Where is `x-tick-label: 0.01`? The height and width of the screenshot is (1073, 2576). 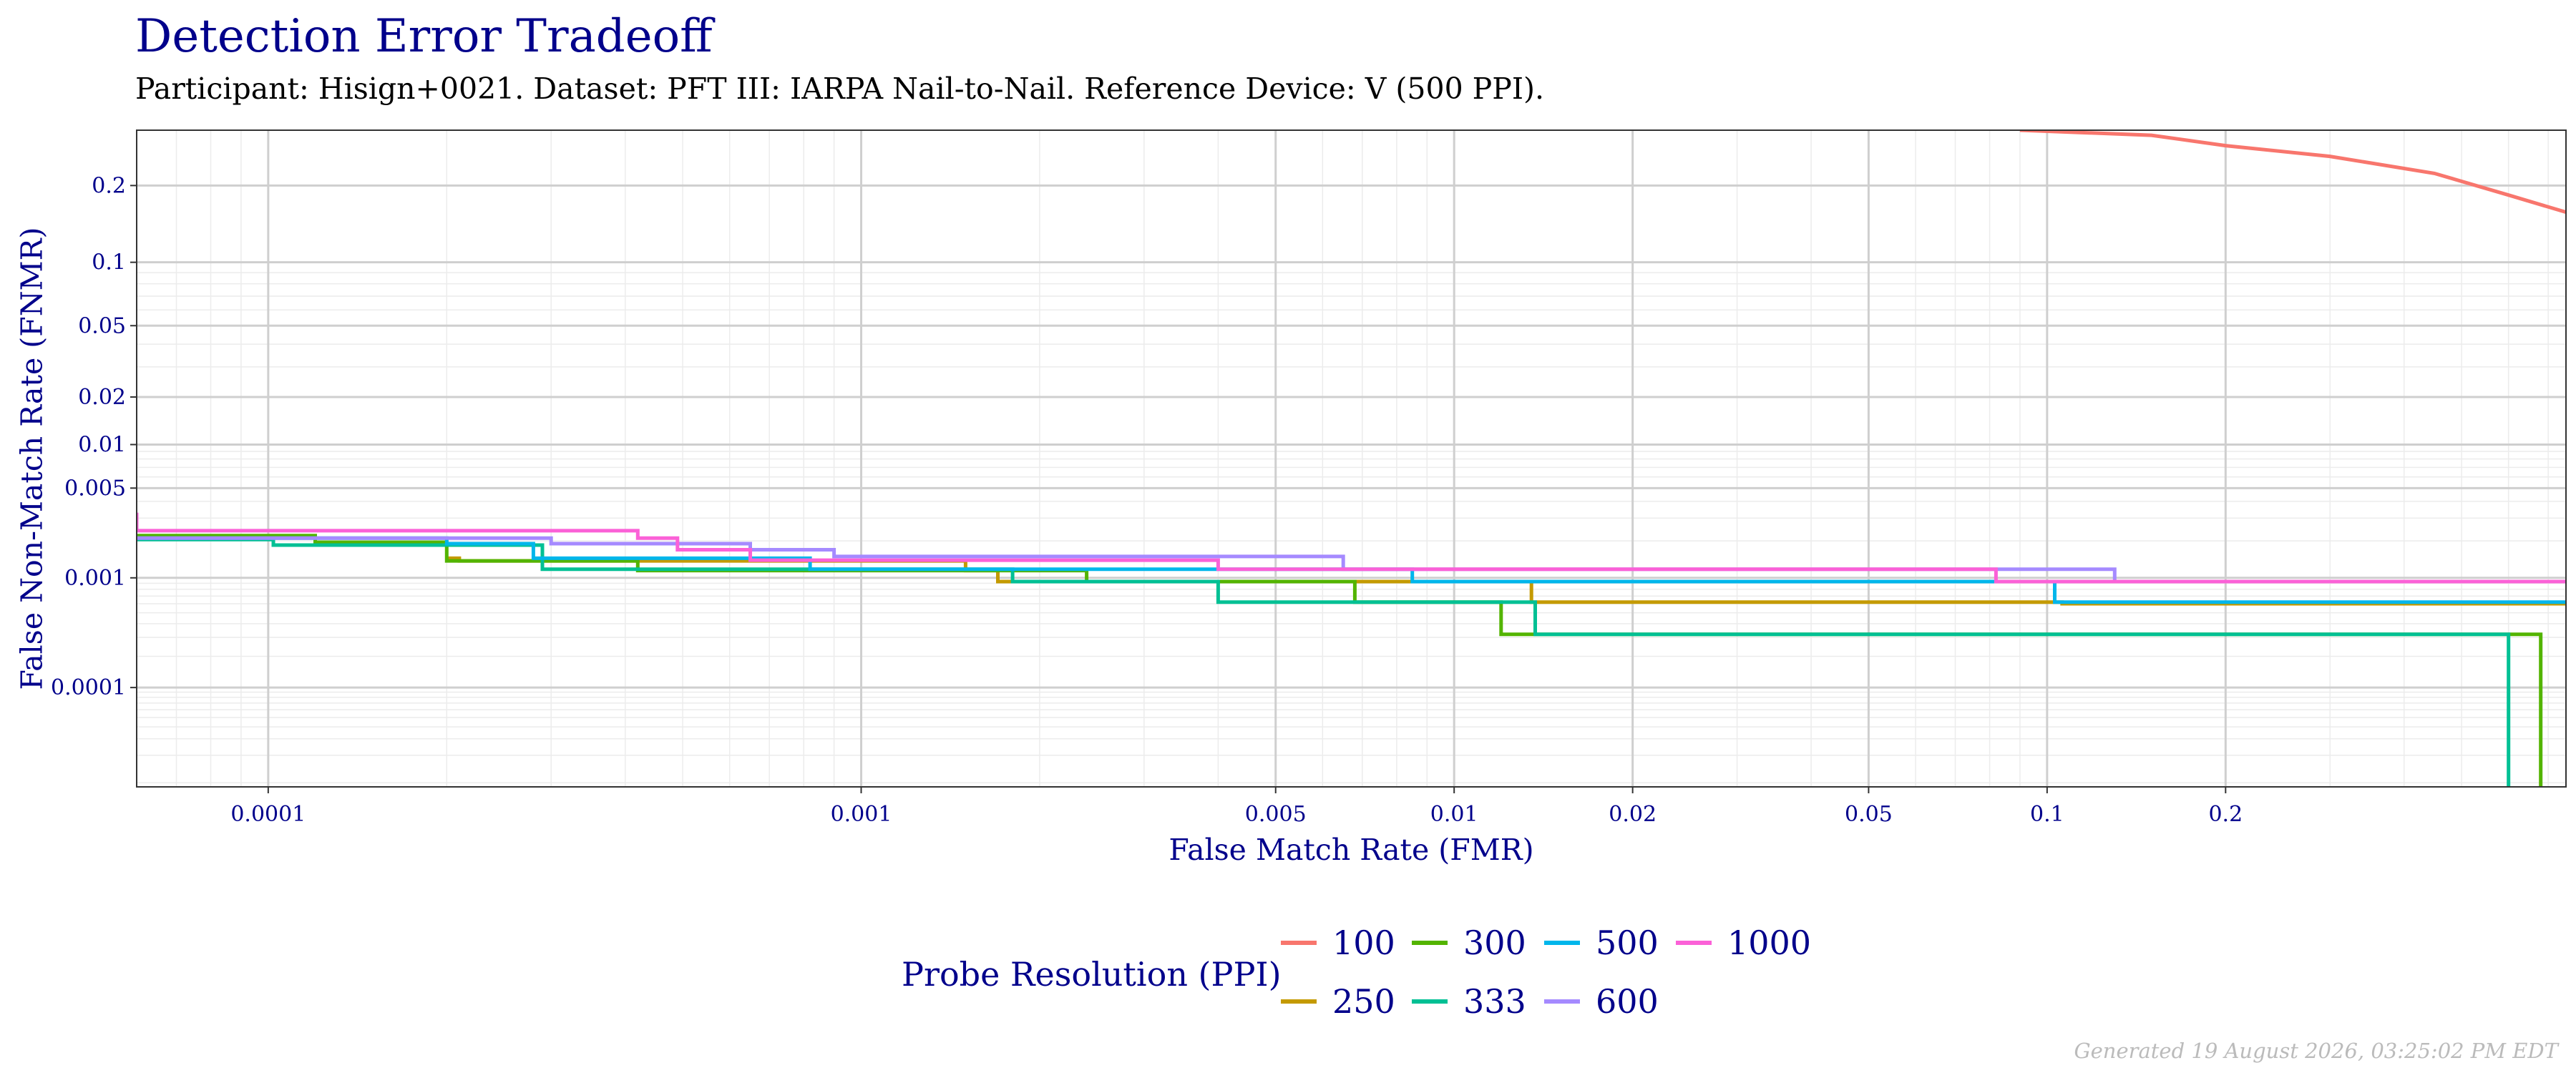
x-tick-label: 0.01 is located at coordinates (1454, 814).